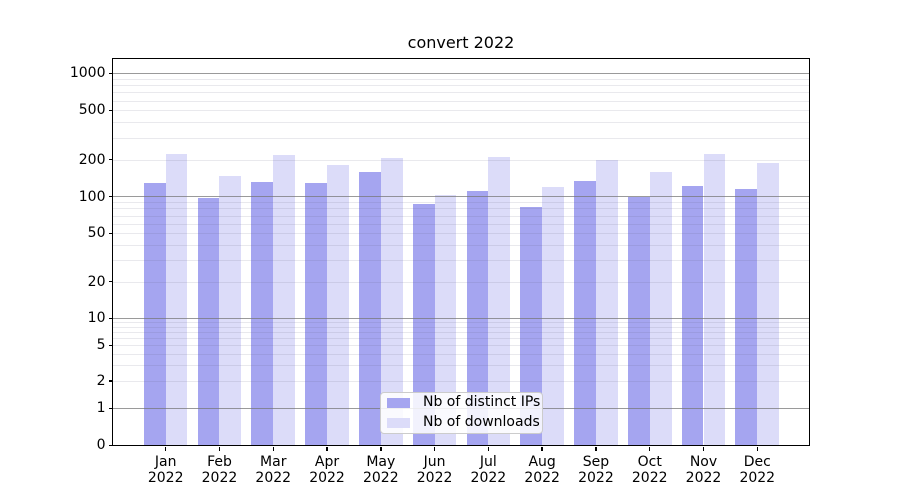 This screenshot has height=500, width=900. I want to click on x-tick-year-oct: 2022, so click(649, 478).